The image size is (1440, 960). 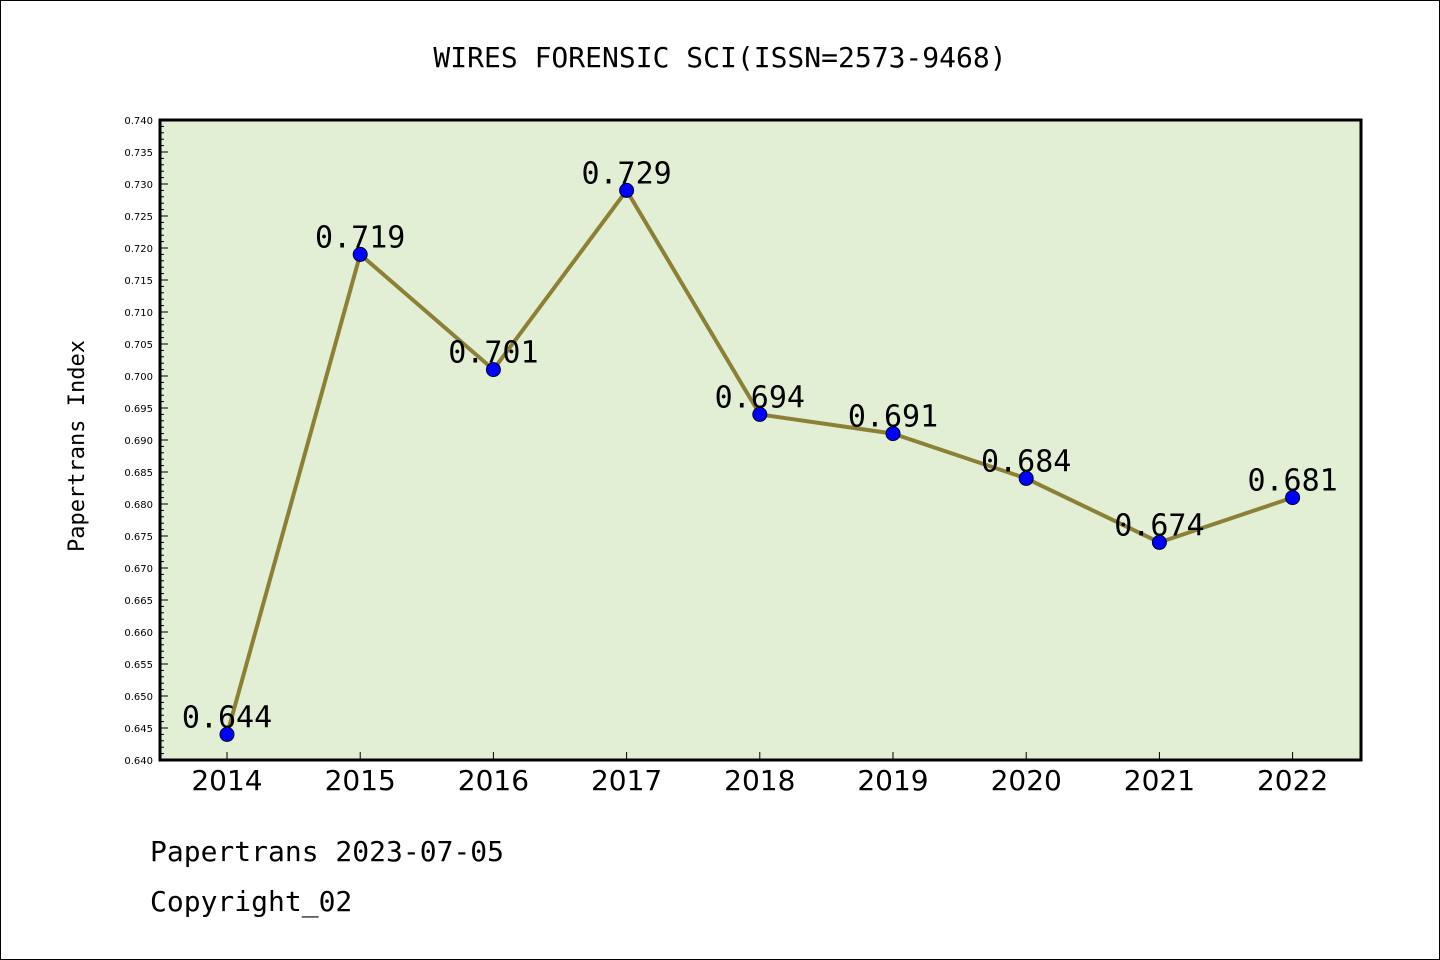 What do you see at coordinates (626, 173) in the screenshot?
I see `data-label: 0.729` at bounding box center [626, 173].